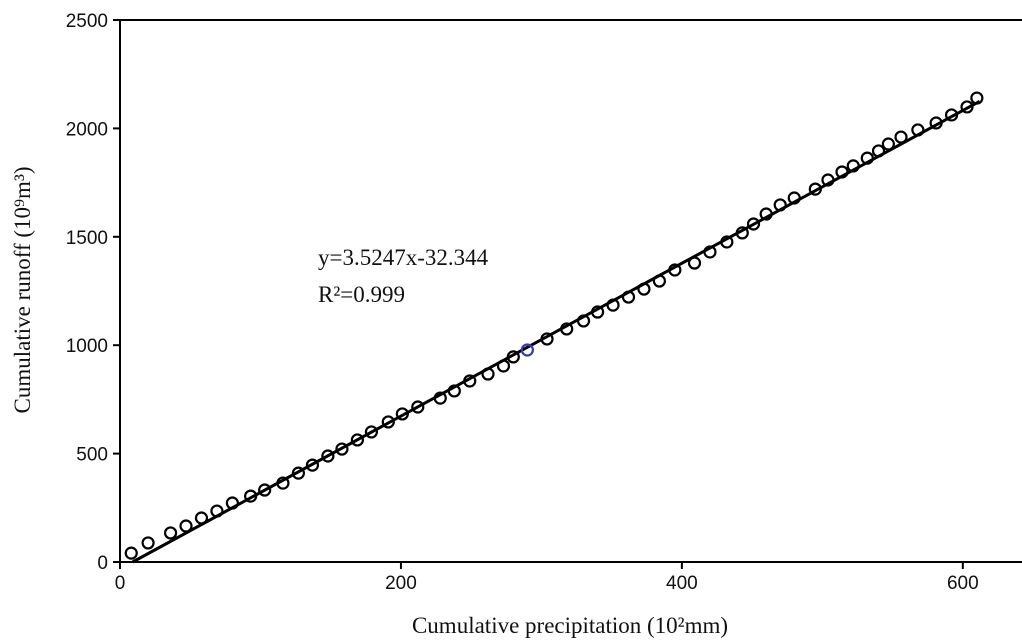  What do you see at coordinates (22, 289) in the screenshot?
I see `y-axis-label: Cumulative runoff (10⁹m³)` at bounding box center [22, 289].